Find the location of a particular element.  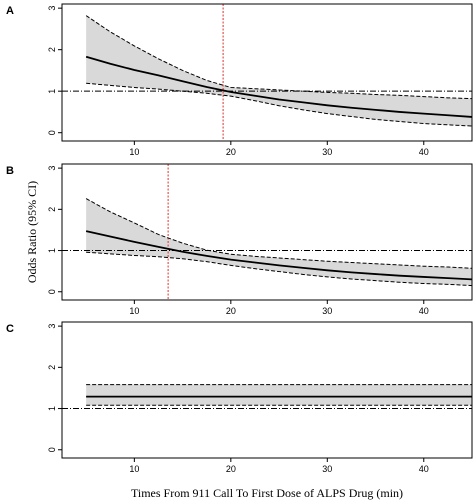

panel-letter: C is located at coordinates (10, 329).